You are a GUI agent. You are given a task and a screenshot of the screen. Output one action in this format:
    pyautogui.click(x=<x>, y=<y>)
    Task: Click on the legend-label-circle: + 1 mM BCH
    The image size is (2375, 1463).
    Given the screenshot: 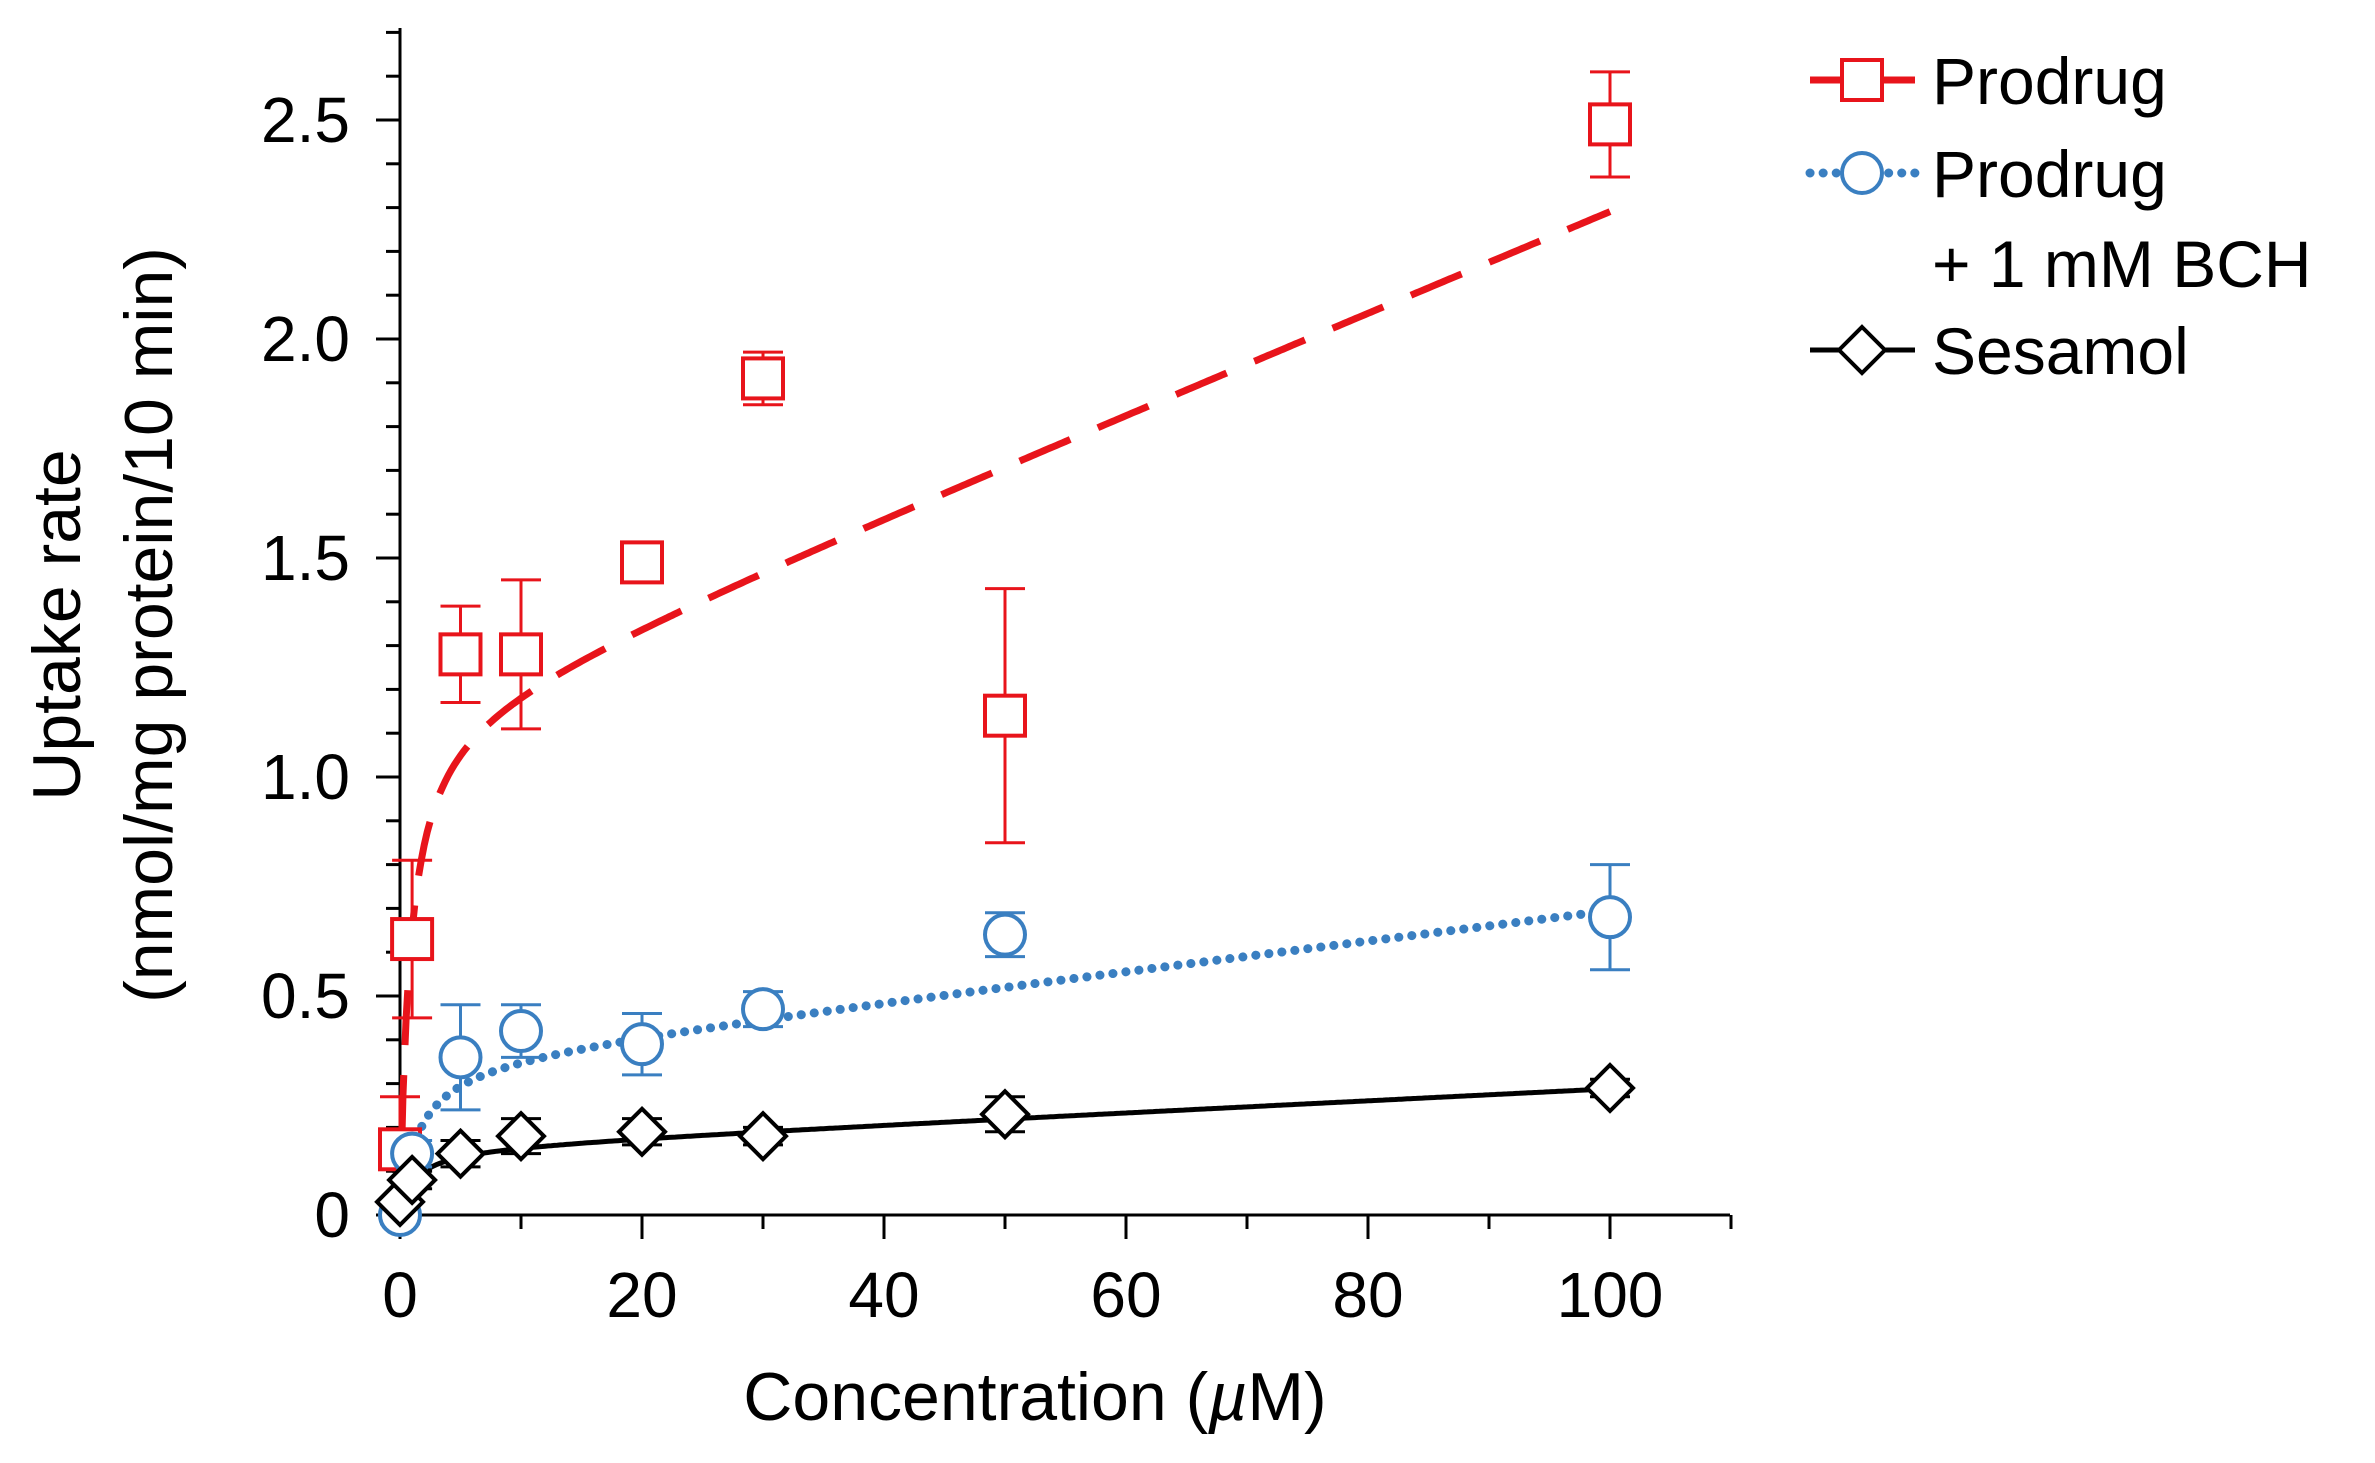 What is the action you would take?
    pyautogui.click(x=2122, y=264)
    